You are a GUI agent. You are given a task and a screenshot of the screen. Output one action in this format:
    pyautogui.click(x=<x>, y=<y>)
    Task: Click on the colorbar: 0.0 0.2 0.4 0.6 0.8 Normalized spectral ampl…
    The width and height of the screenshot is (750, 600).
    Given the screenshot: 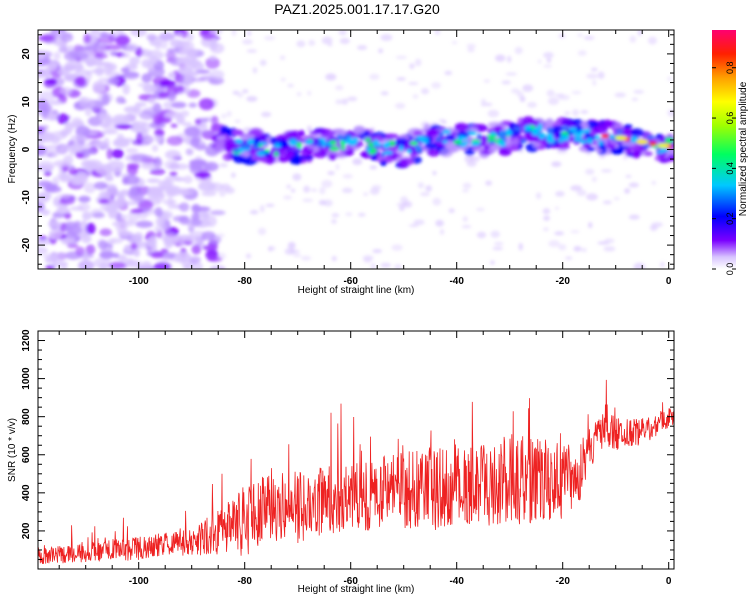 What is the action you would take?
    pyautogui.click(x=730, y=152)
    